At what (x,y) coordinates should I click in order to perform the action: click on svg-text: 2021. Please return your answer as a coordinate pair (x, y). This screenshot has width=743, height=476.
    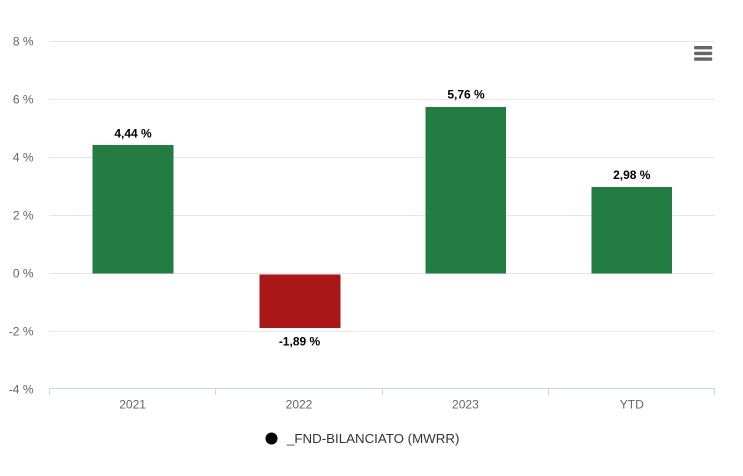
    Looking at the image, I should click on (132, 405).